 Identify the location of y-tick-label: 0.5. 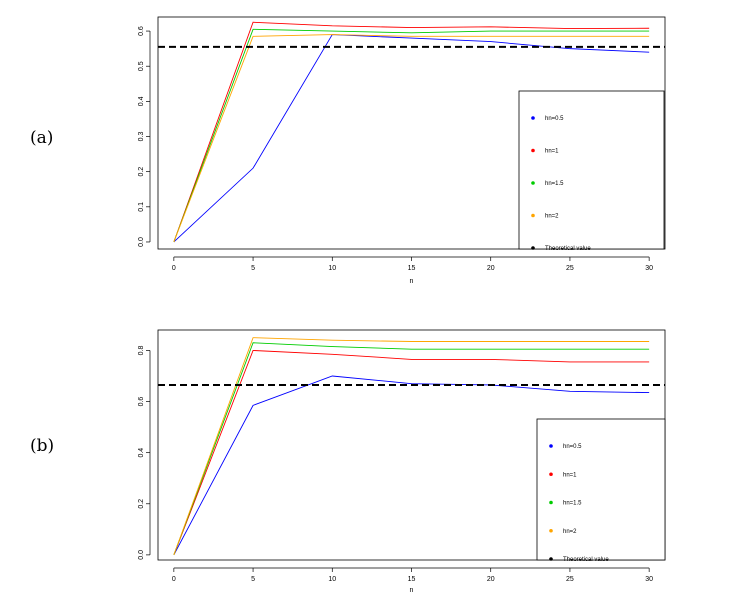
(141, 66).